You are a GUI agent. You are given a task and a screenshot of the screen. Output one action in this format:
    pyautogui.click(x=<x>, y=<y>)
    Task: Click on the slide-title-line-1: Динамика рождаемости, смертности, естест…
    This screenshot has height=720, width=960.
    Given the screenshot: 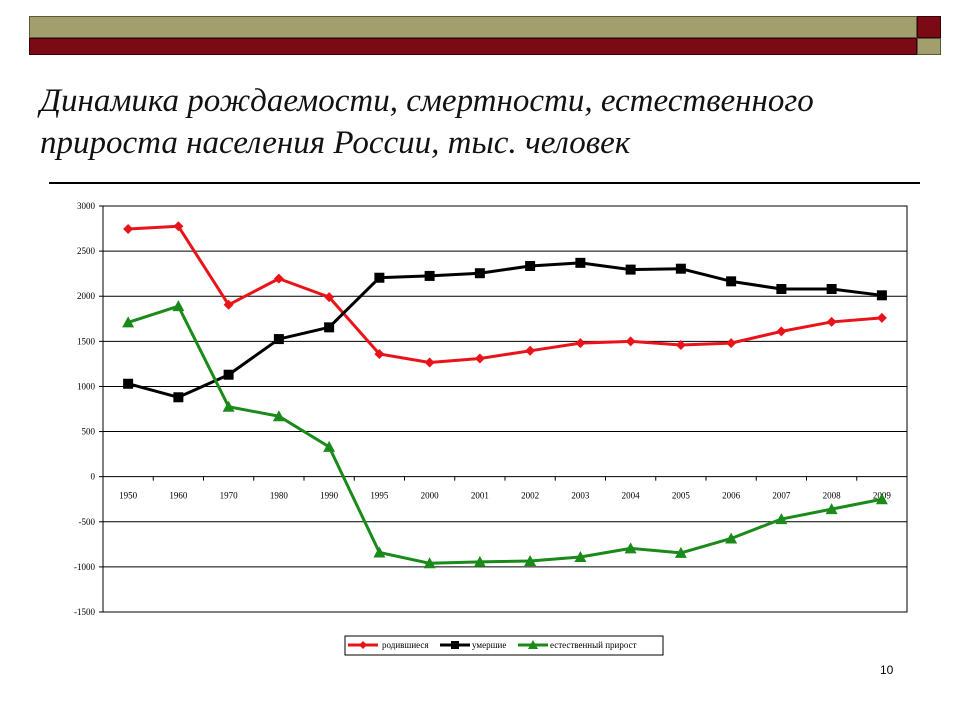 What is the action you would take?
    pyautogui.click(x=427, y=101)
    